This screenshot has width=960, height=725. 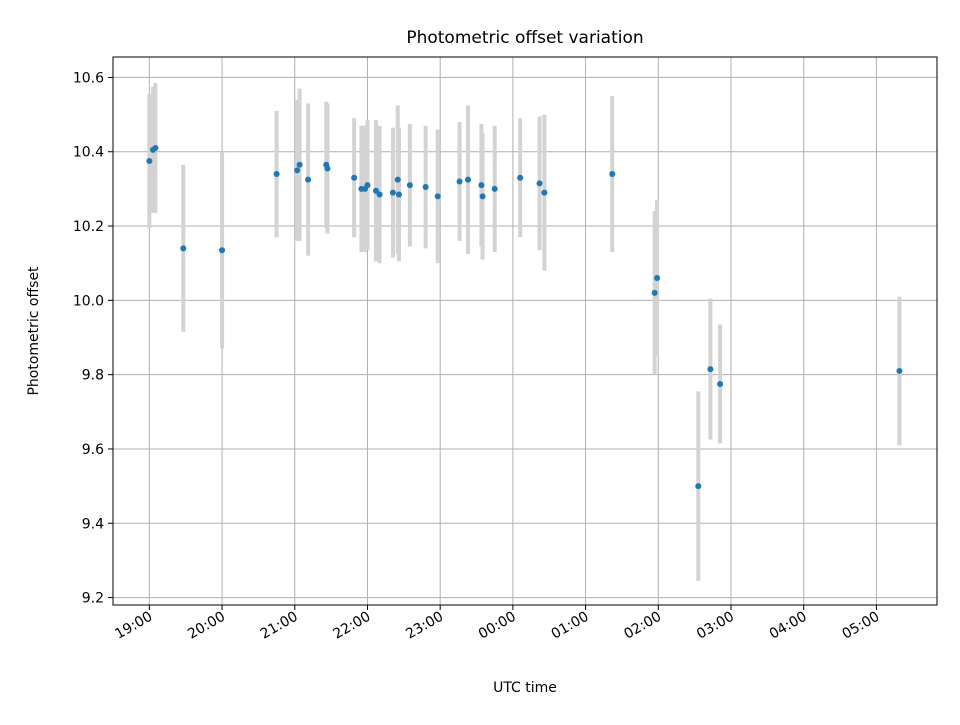 What do you see at coordinates (34, 331) in the screenshot?
I see `y-axis-label: Photometric offset` at bounding box center [34, 331].